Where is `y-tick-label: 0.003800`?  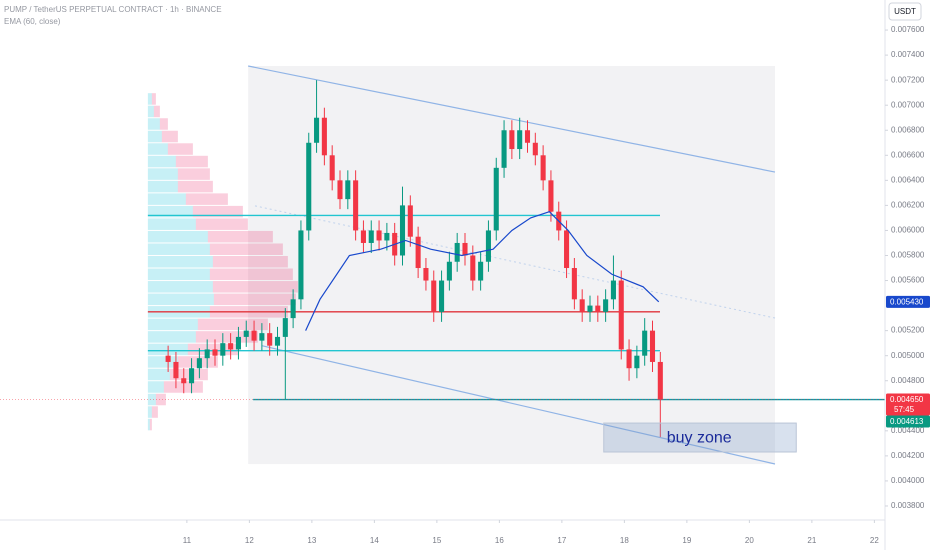 y-tick-label: 0.003800 is located at coordinates (908, 505).